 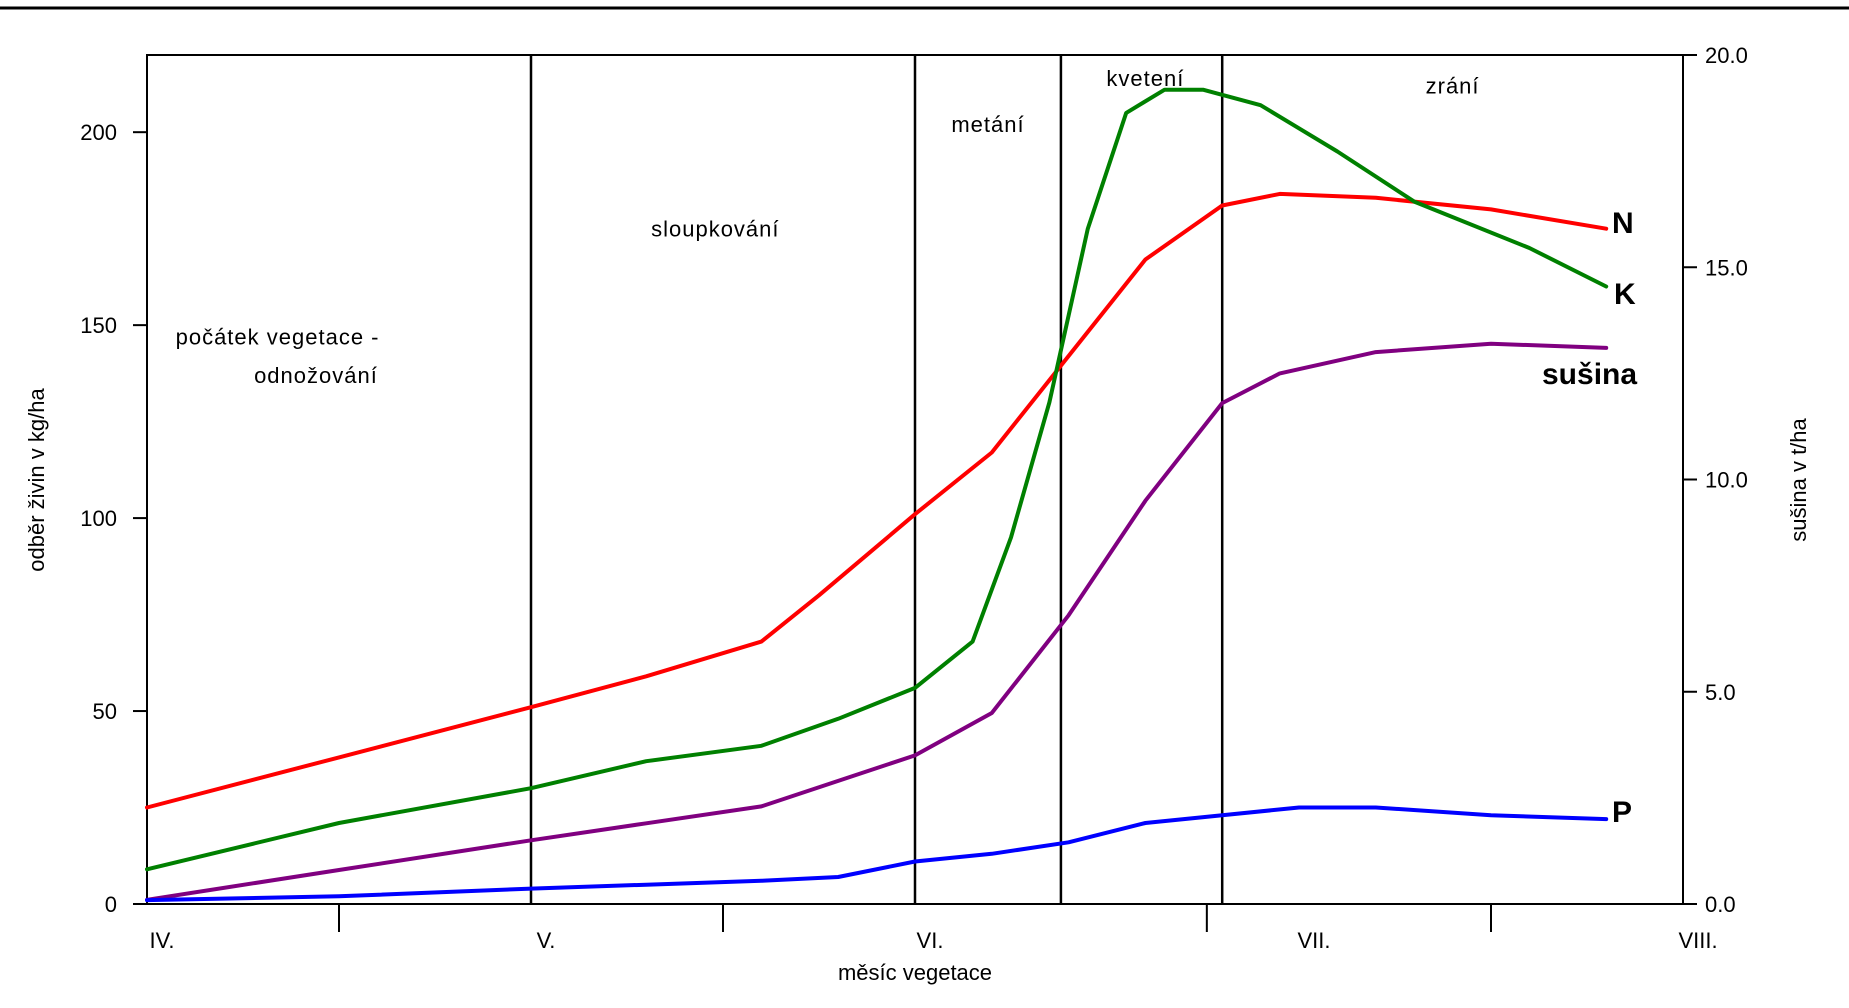 I want to click on x-axis-ticks: IV. V. VI. VII. VIII., so click(x=934, y=928).